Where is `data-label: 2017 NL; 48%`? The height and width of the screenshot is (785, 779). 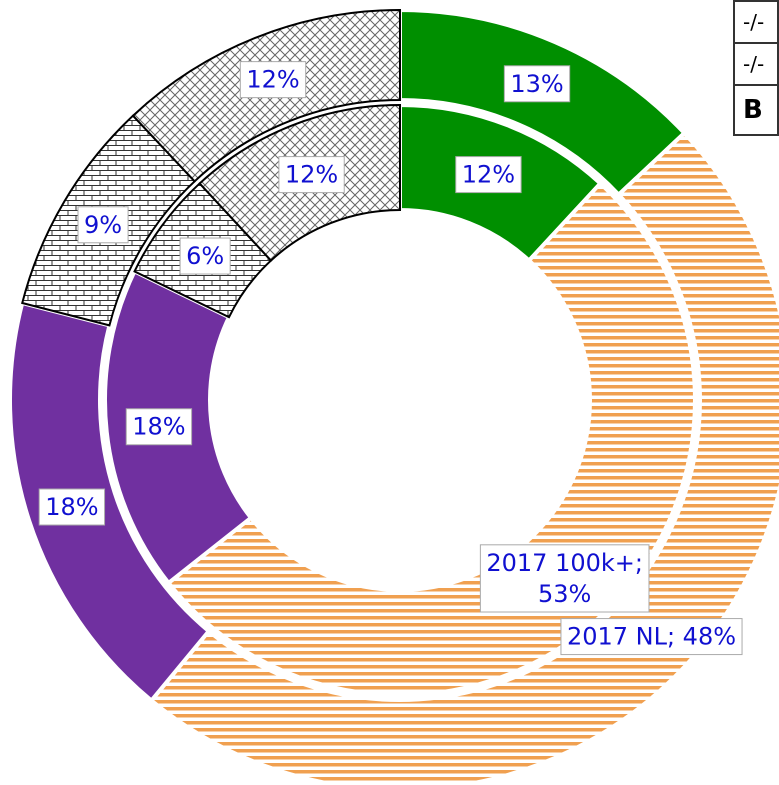 data-label: 2017 NL; 48% is located at coordinates (651, 637).